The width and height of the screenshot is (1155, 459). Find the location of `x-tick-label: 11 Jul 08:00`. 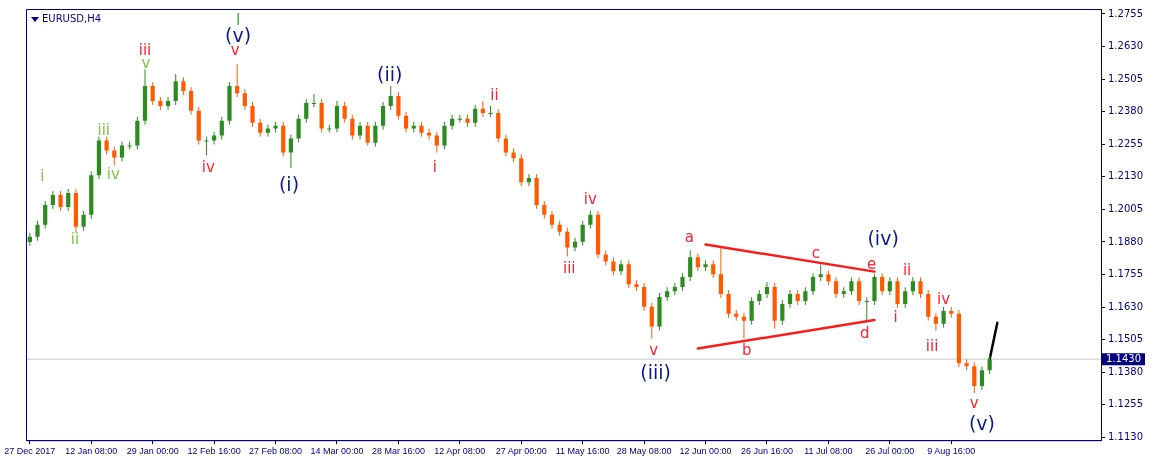

x-tick-label: 11 Jul 08:00 is located at coordinates (828, 451).